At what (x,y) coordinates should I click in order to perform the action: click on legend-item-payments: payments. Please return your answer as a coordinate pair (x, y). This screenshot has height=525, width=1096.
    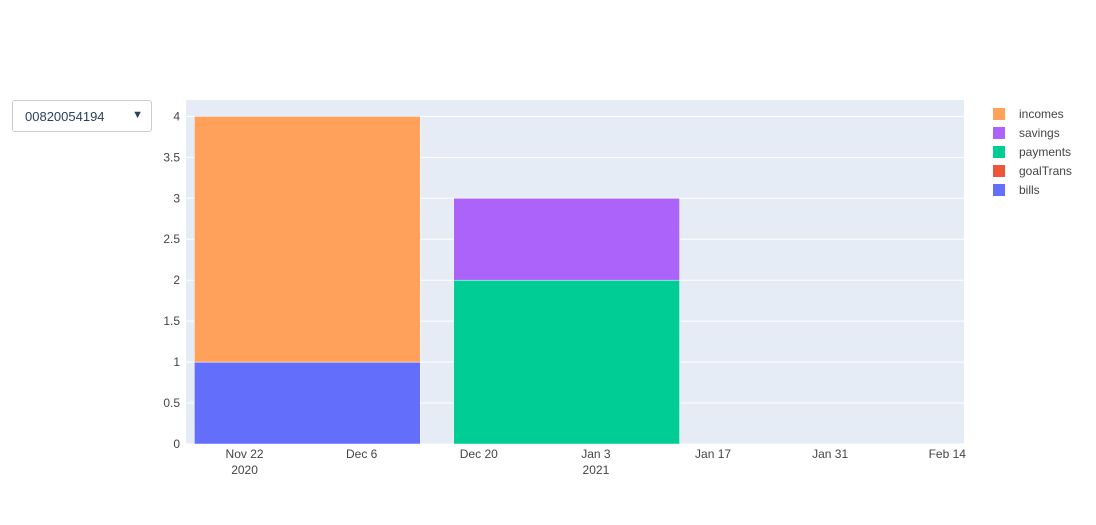
    Looking at the image, I should click on (1032, 152).